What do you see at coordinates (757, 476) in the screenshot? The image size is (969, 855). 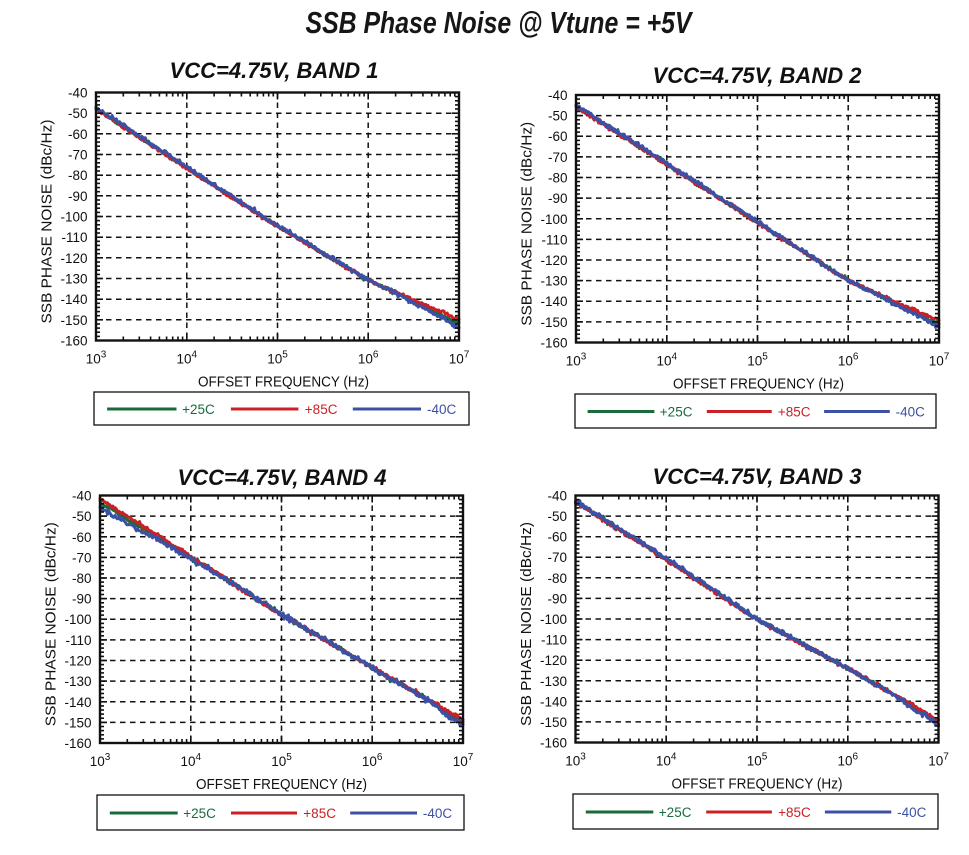 I see `svg-text: VCC=4.75V, BAND 3` at bounding box center [757, 476].